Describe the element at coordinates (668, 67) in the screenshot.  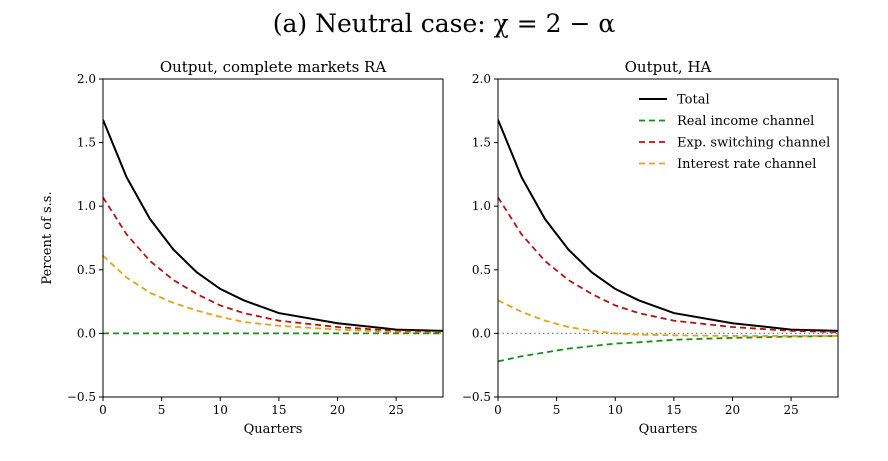
I see `panel-title: Output, HA` at that location.